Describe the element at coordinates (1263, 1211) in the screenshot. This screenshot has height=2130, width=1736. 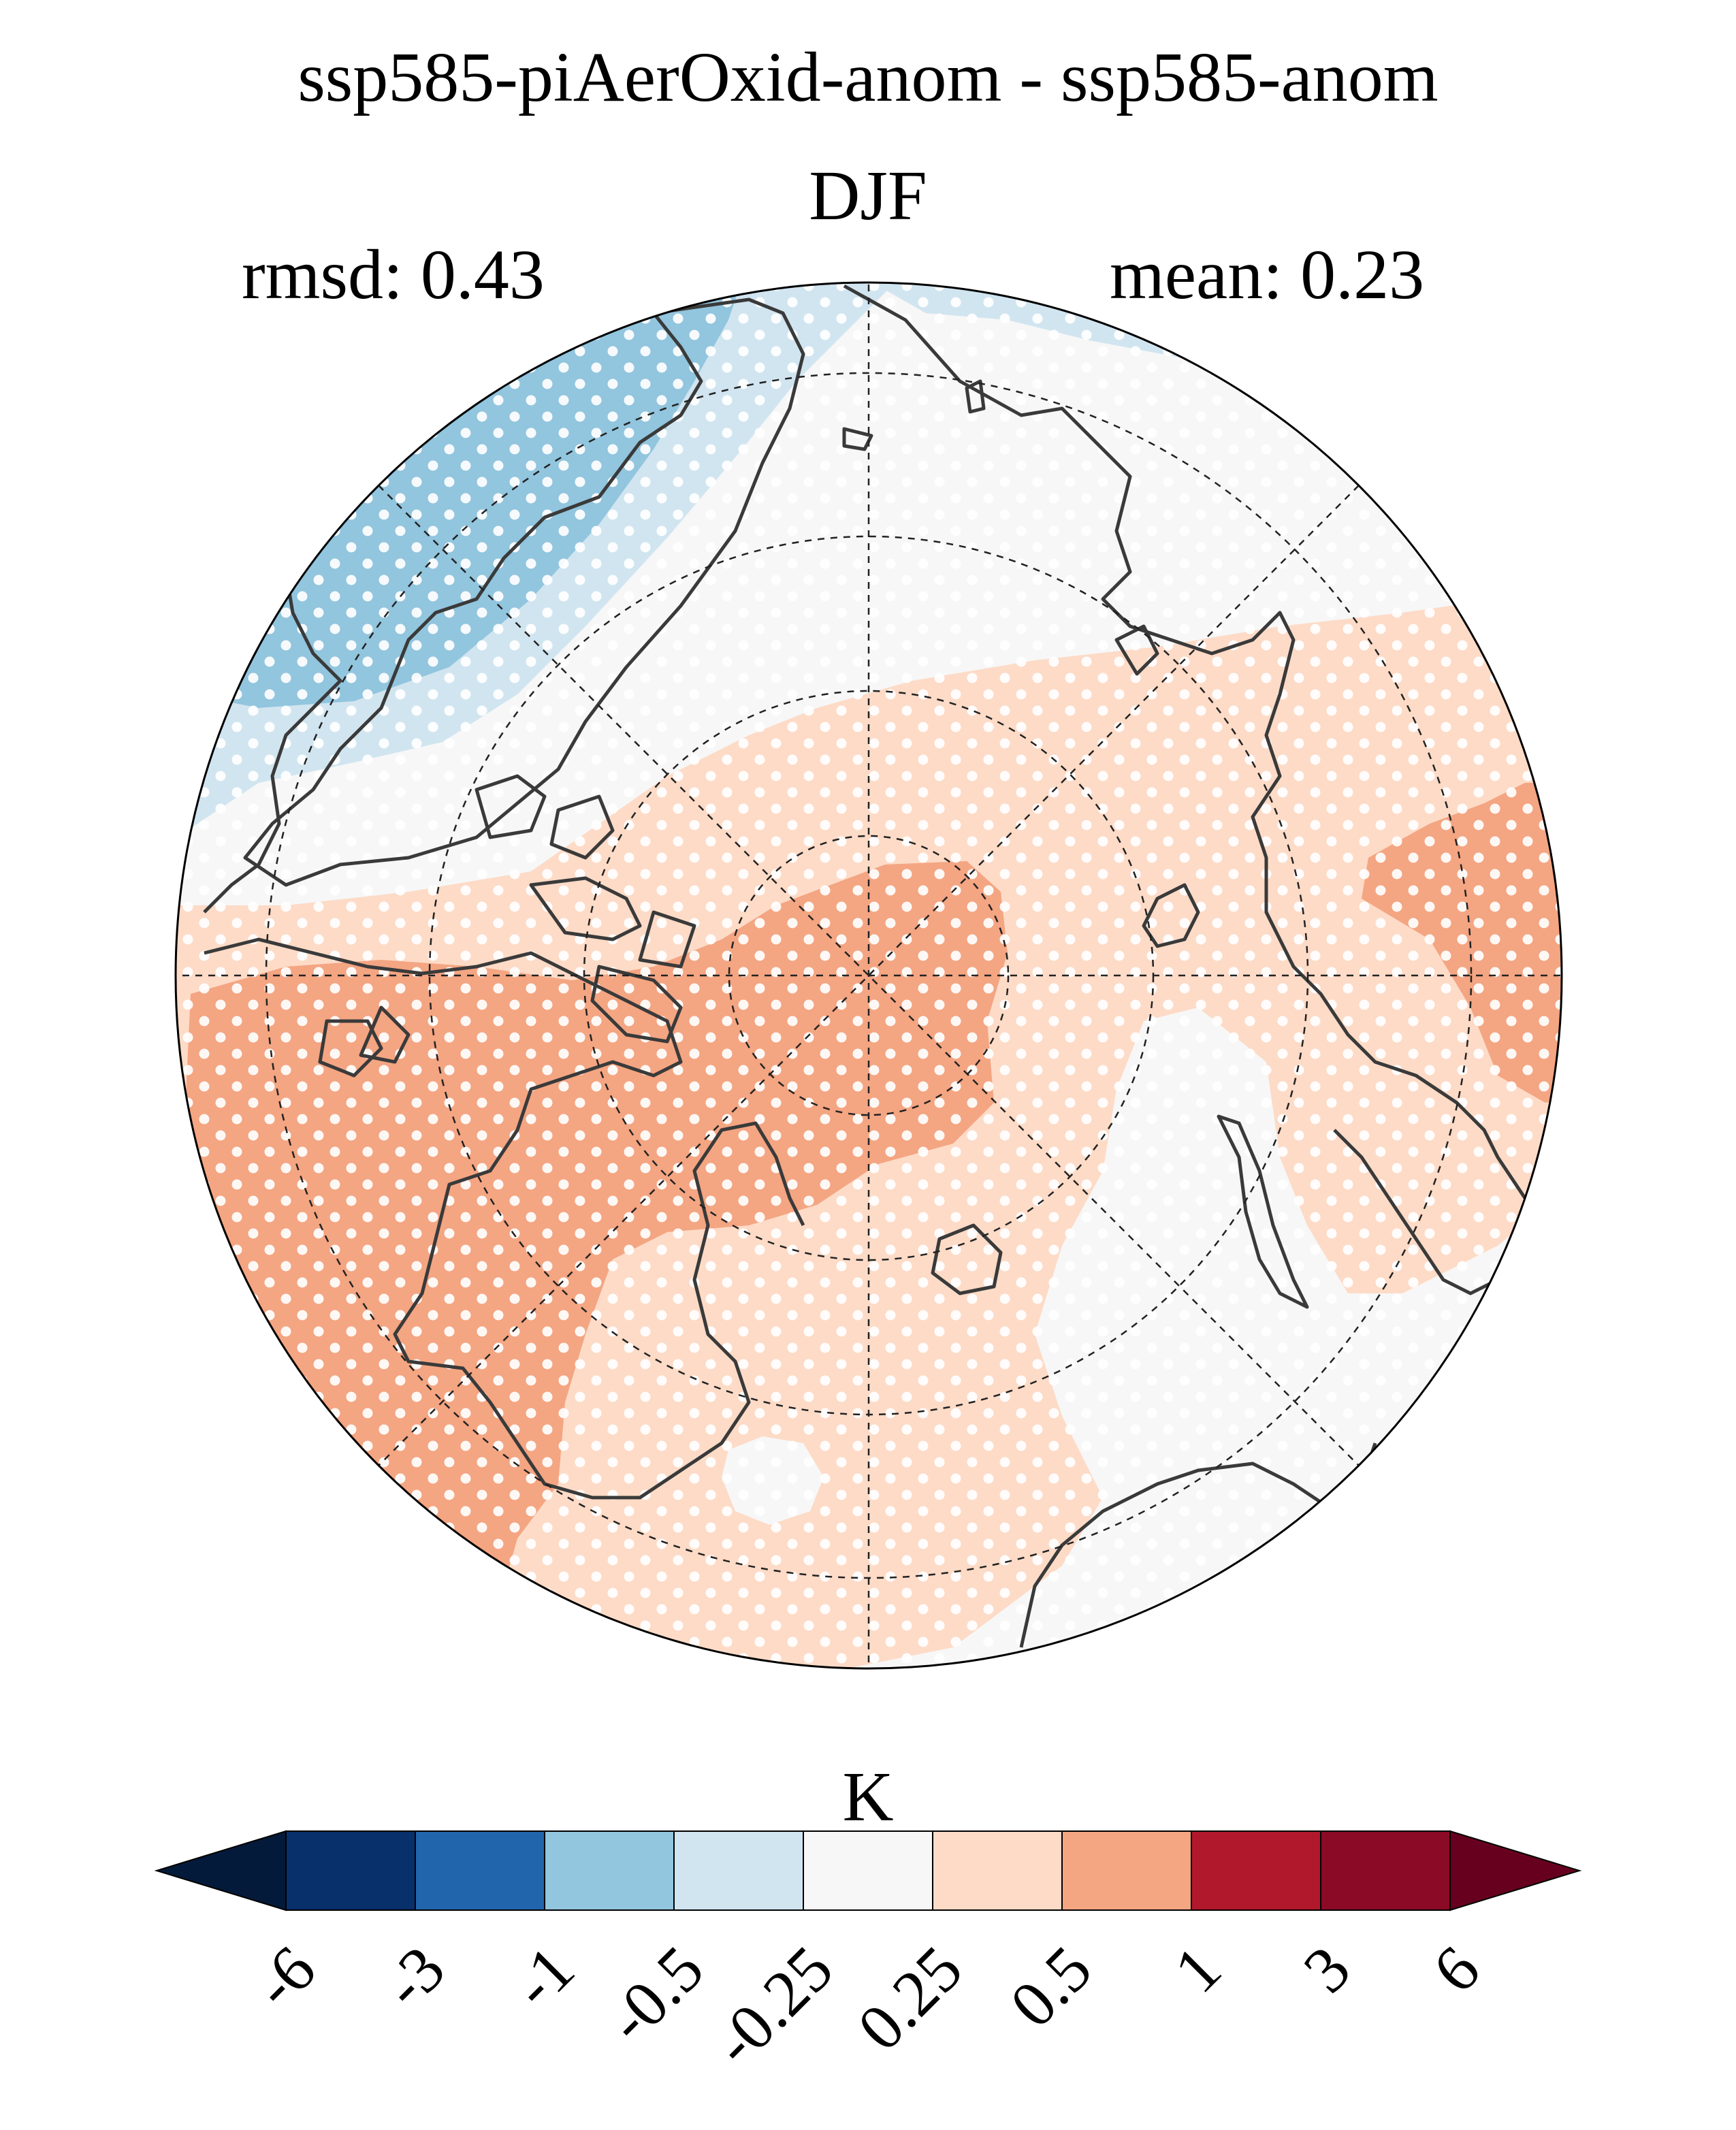
I see `novaya-zemlya-coast` at that location.